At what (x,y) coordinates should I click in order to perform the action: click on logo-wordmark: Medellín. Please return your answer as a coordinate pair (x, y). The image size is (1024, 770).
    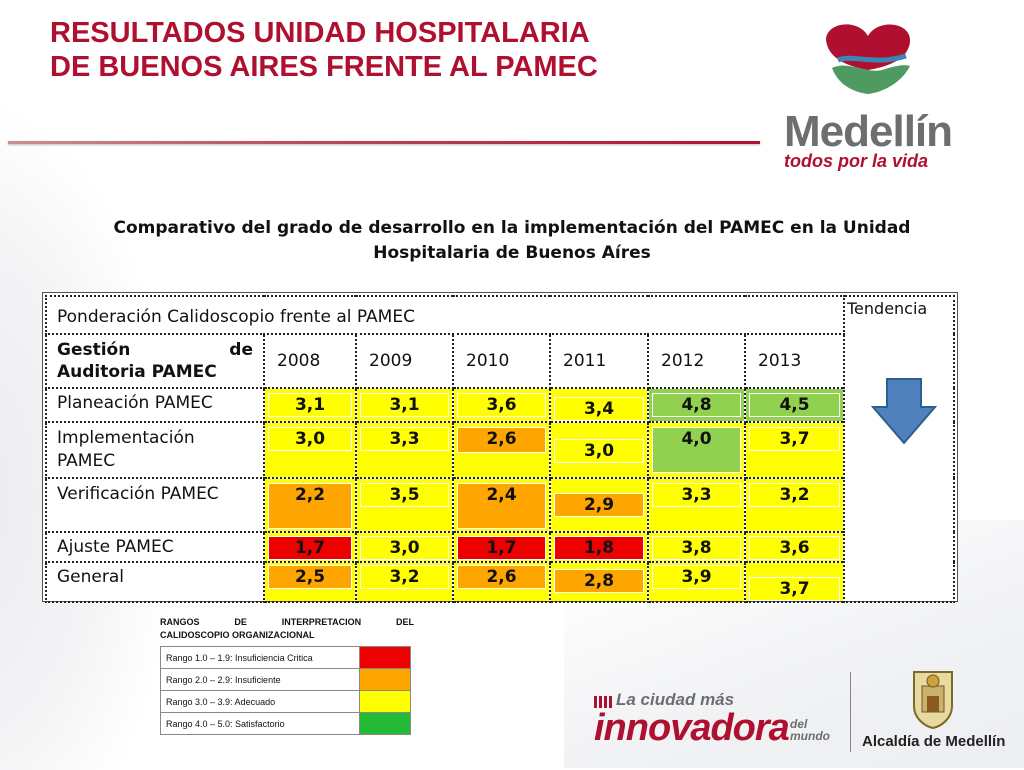
    Looking at the image, I should click on (868, 131).